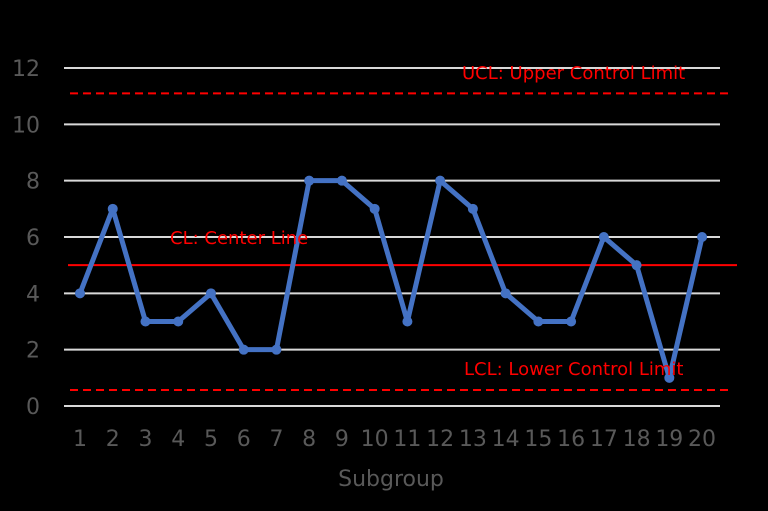 The image size is (768, 511). What do you see at coordinates (407, 439) in the screenshot?
I see `x-tick-label: 11` at bounding box center [407, 439].